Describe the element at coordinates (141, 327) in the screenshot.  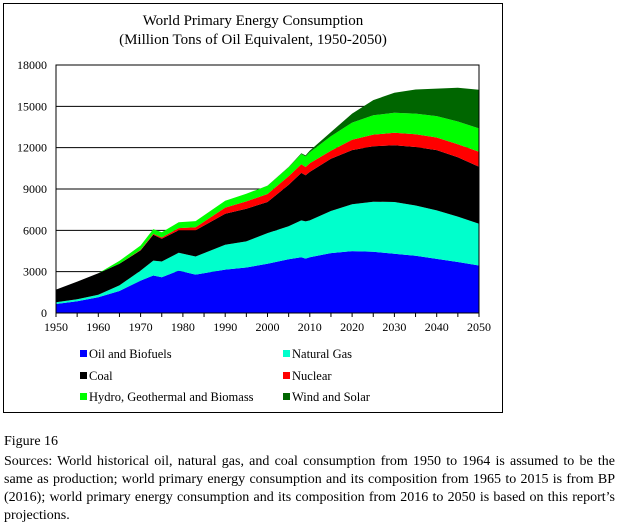
I see `x-tick-label: 1970` at that location.